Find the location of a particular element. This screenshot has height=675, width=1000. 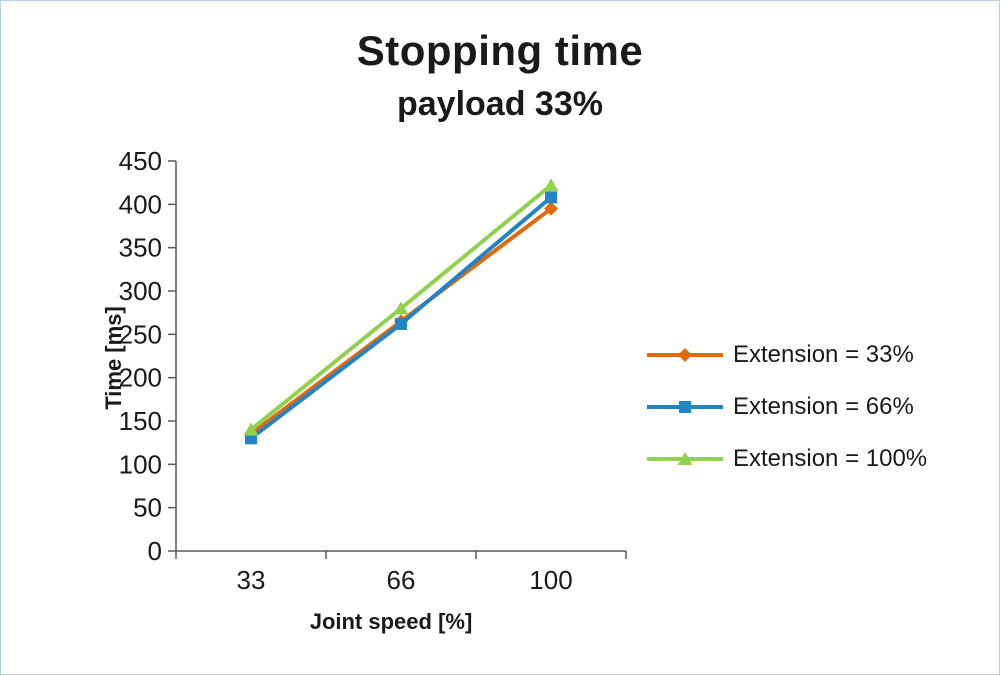

y-tick-label: 200 is located at coordinates (140, 378).